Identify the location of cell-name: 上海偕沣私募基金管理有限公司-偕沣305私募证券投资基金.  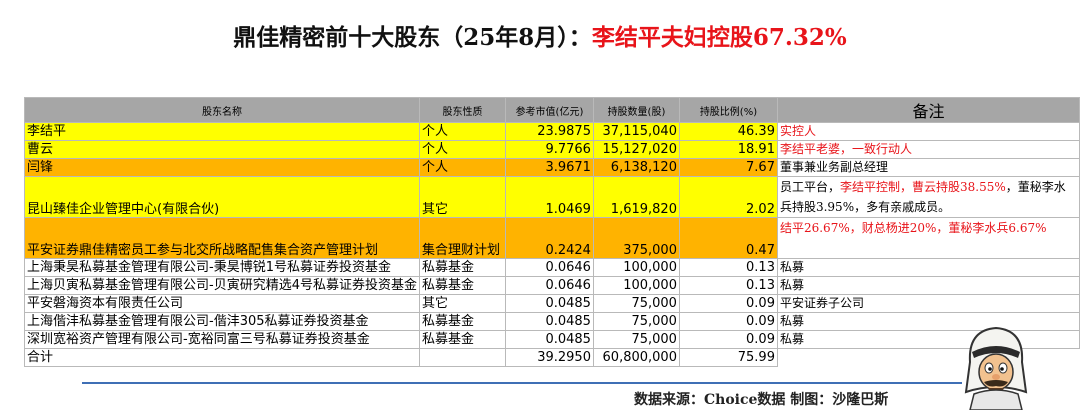
(222, 321).